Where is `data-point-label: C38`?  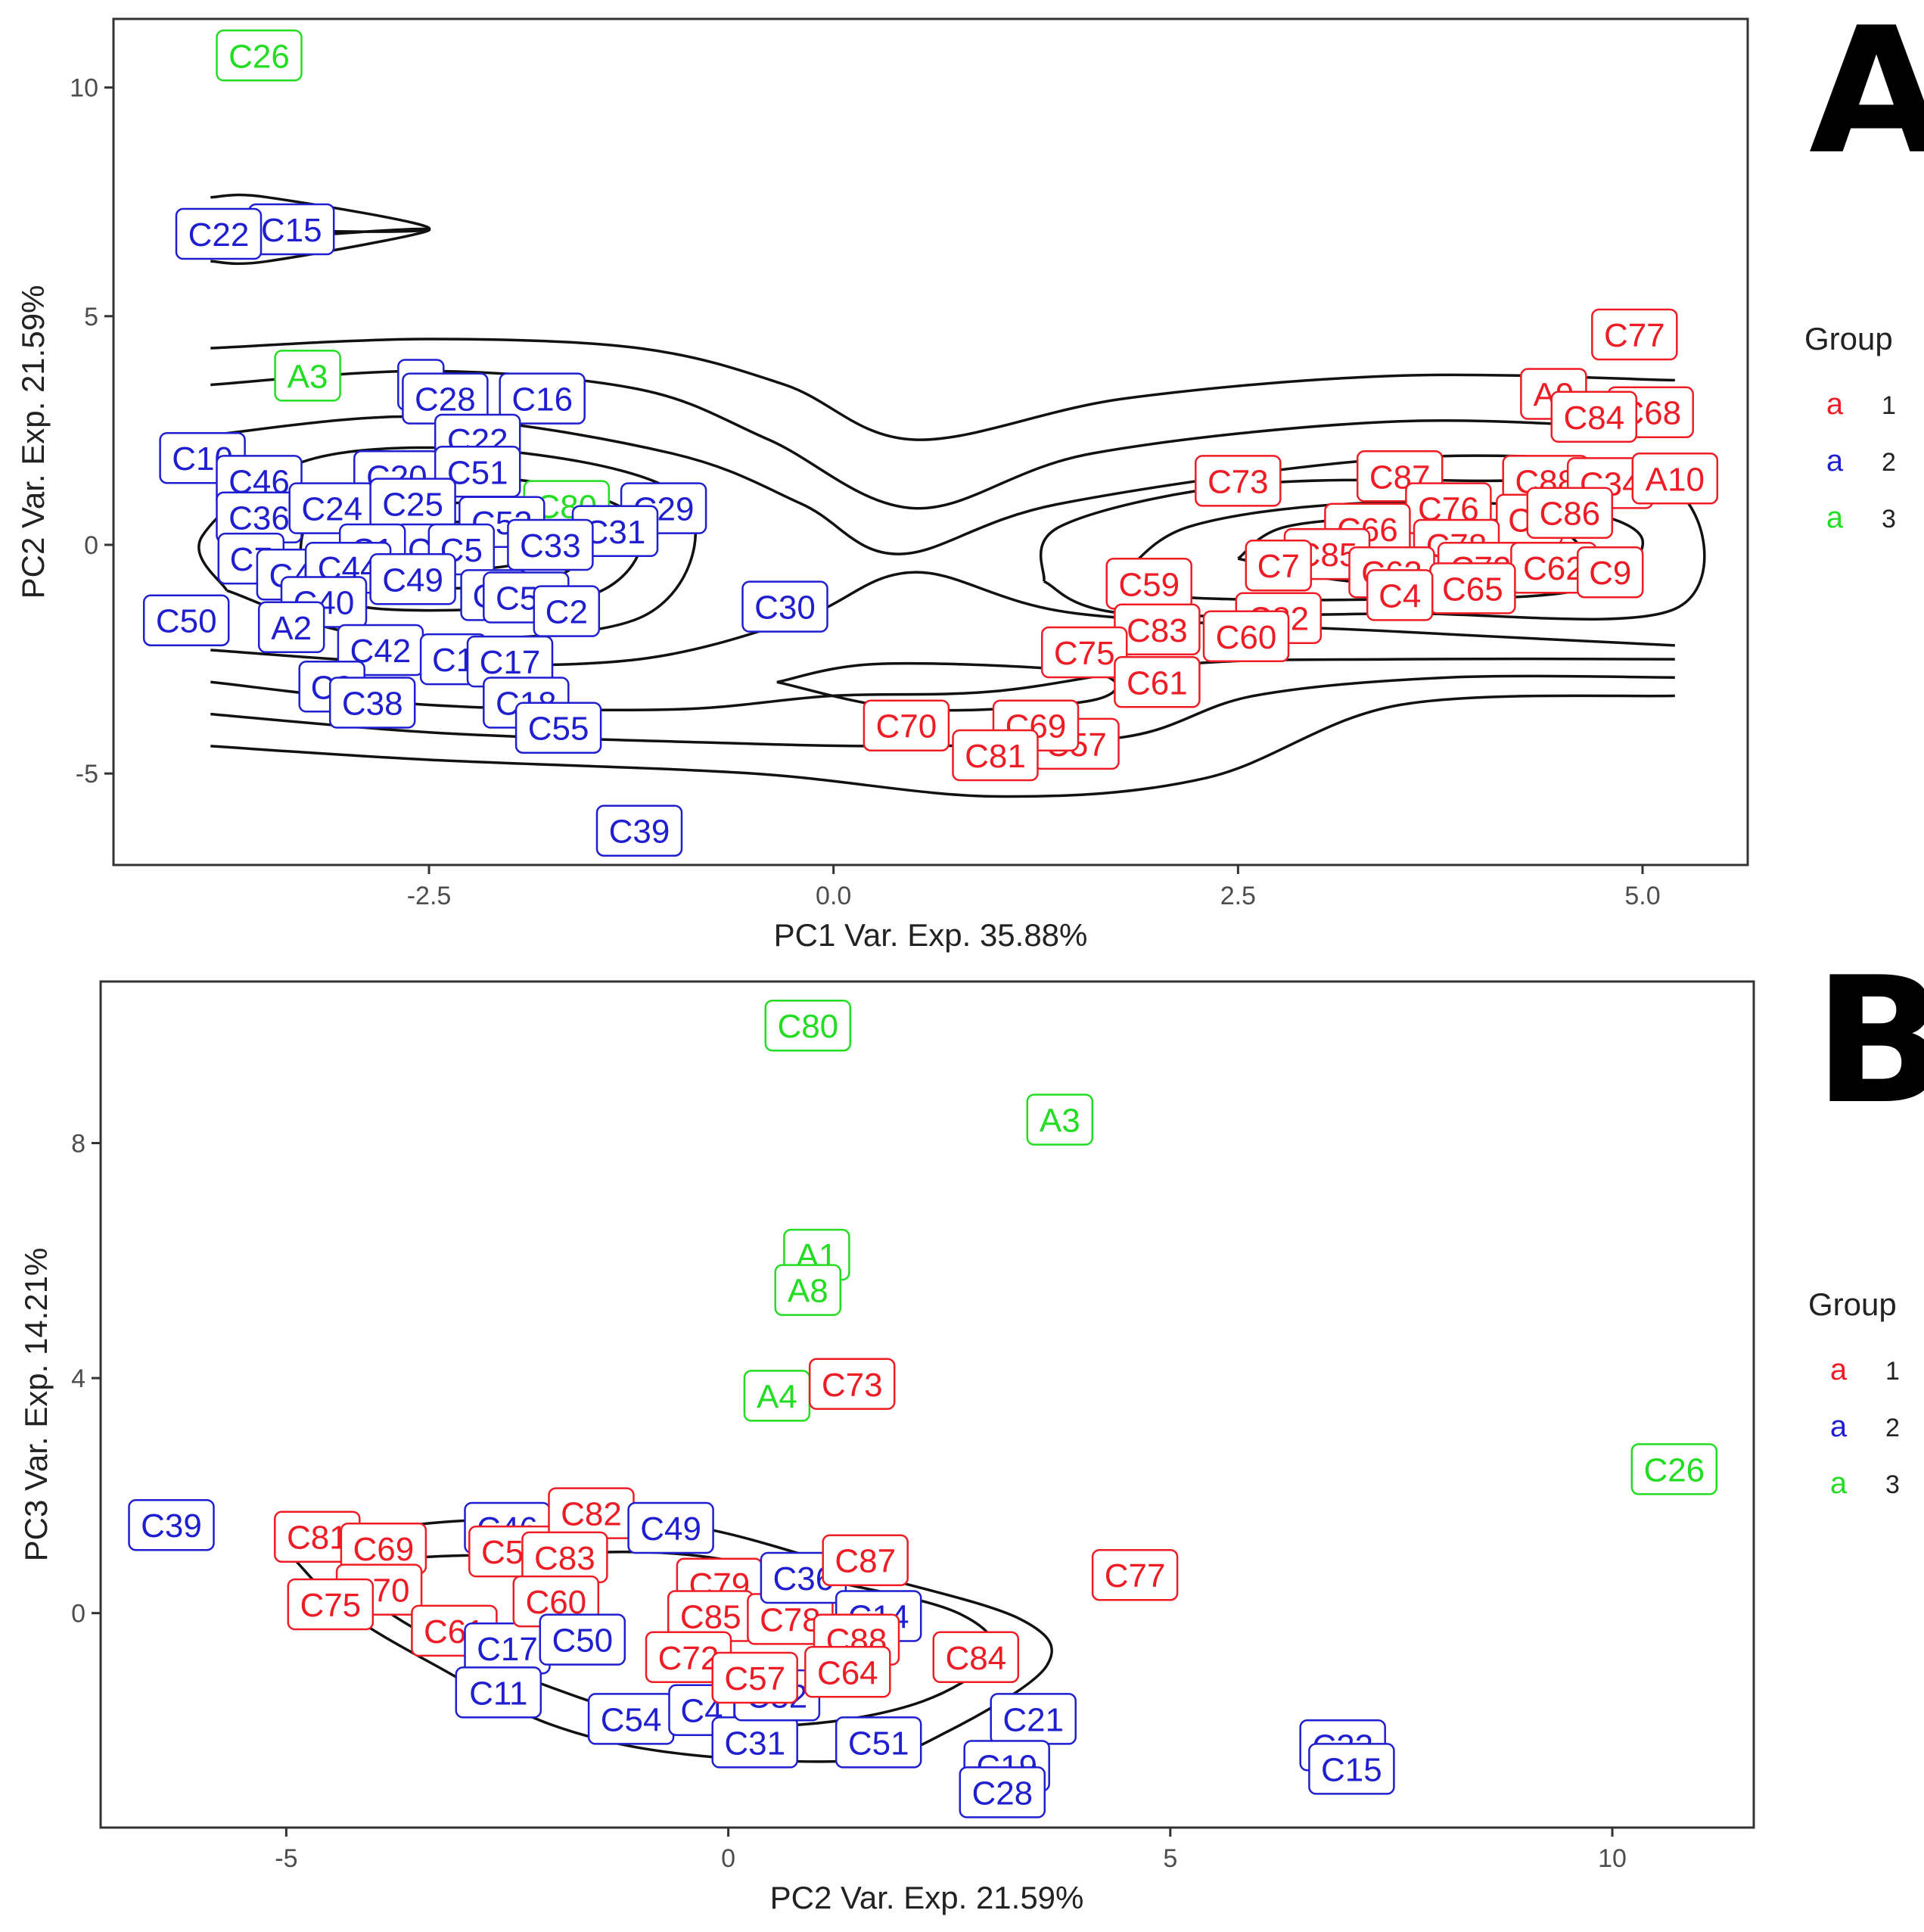 data-point-label: C38 is located at coordinates (372, 703).